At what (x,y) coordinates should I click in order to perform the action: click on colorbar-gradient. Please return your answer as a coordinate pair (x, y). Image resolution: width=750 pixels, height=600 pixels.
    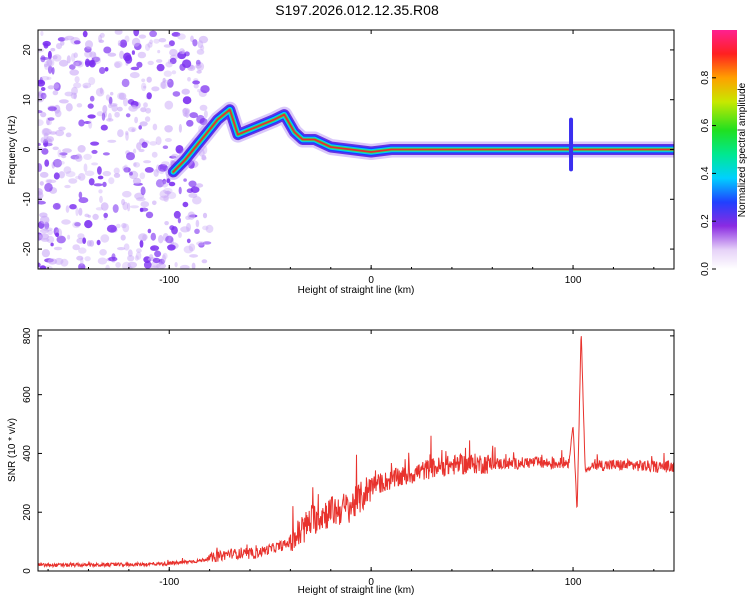
    Looking at the image, I should click on (724, 149).